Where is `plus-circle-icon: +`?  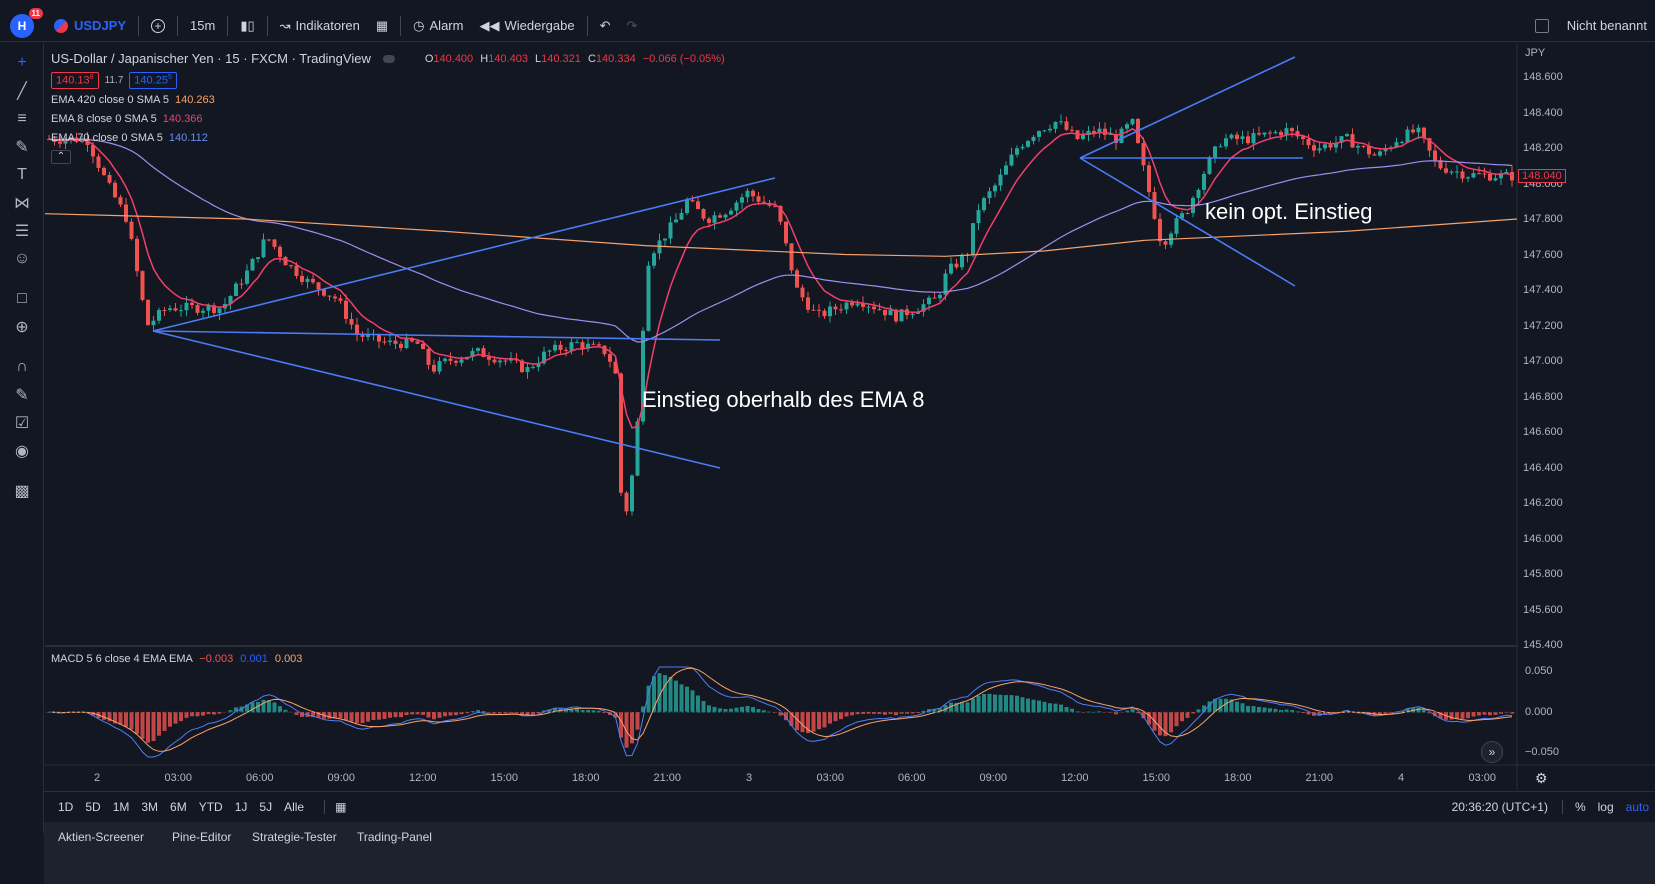
plus-circle-icon: + is located at coordinates (158, 25).